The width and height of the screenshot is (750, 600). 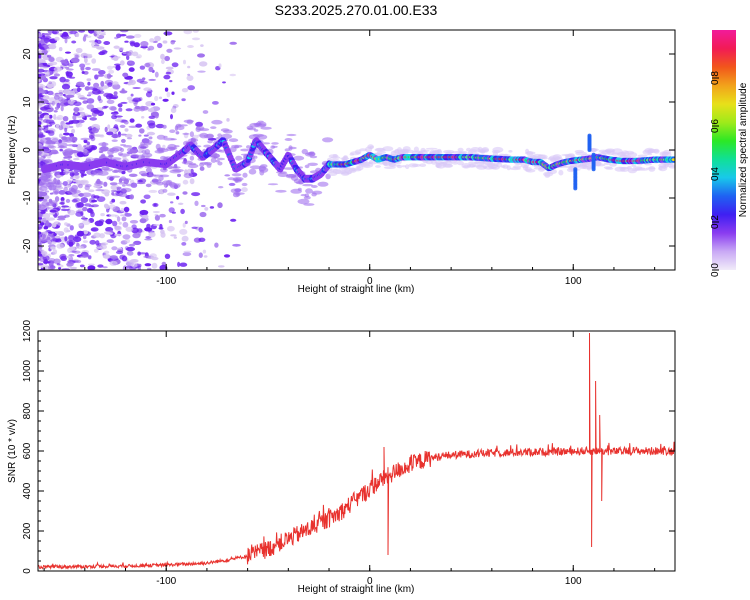 I want to click on colorbar-tick-label: 0.4, so click(x=715, y=174).